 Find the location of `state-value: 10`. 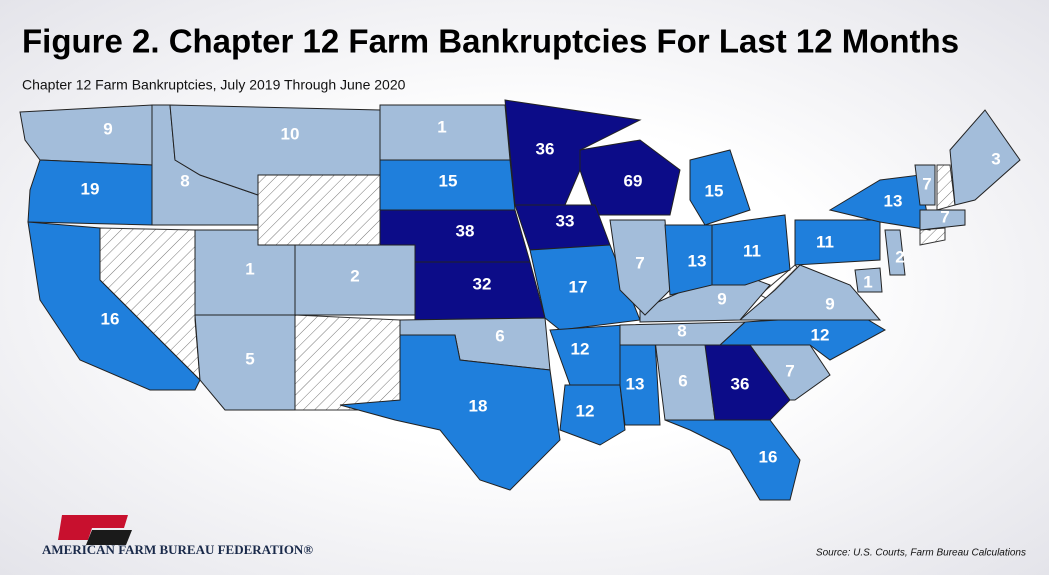

state-value: 10 is located at coordinates (290, 133).